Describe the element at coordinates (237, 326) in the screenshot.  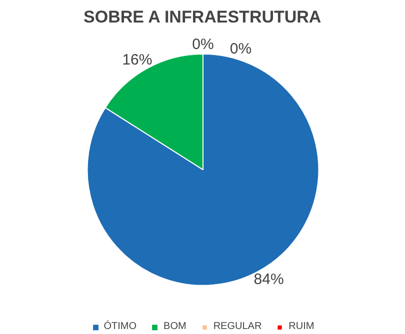
I see `legend-label: REGULAR` at that location.